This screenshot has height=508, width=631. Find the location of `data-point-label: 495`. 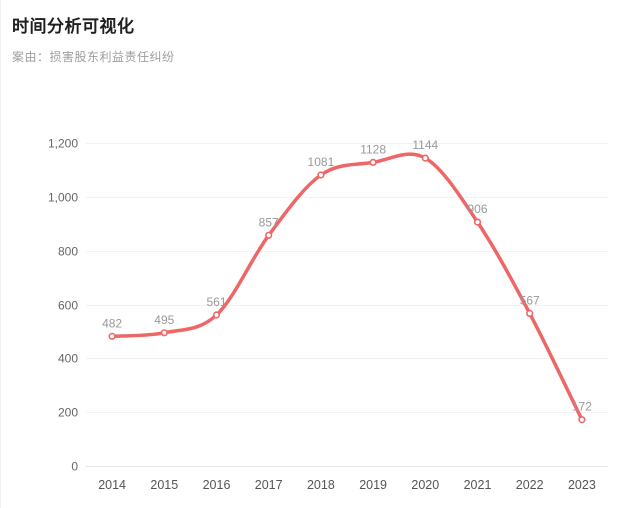

data-point-label: 495 is located at coordinates (164, 320).